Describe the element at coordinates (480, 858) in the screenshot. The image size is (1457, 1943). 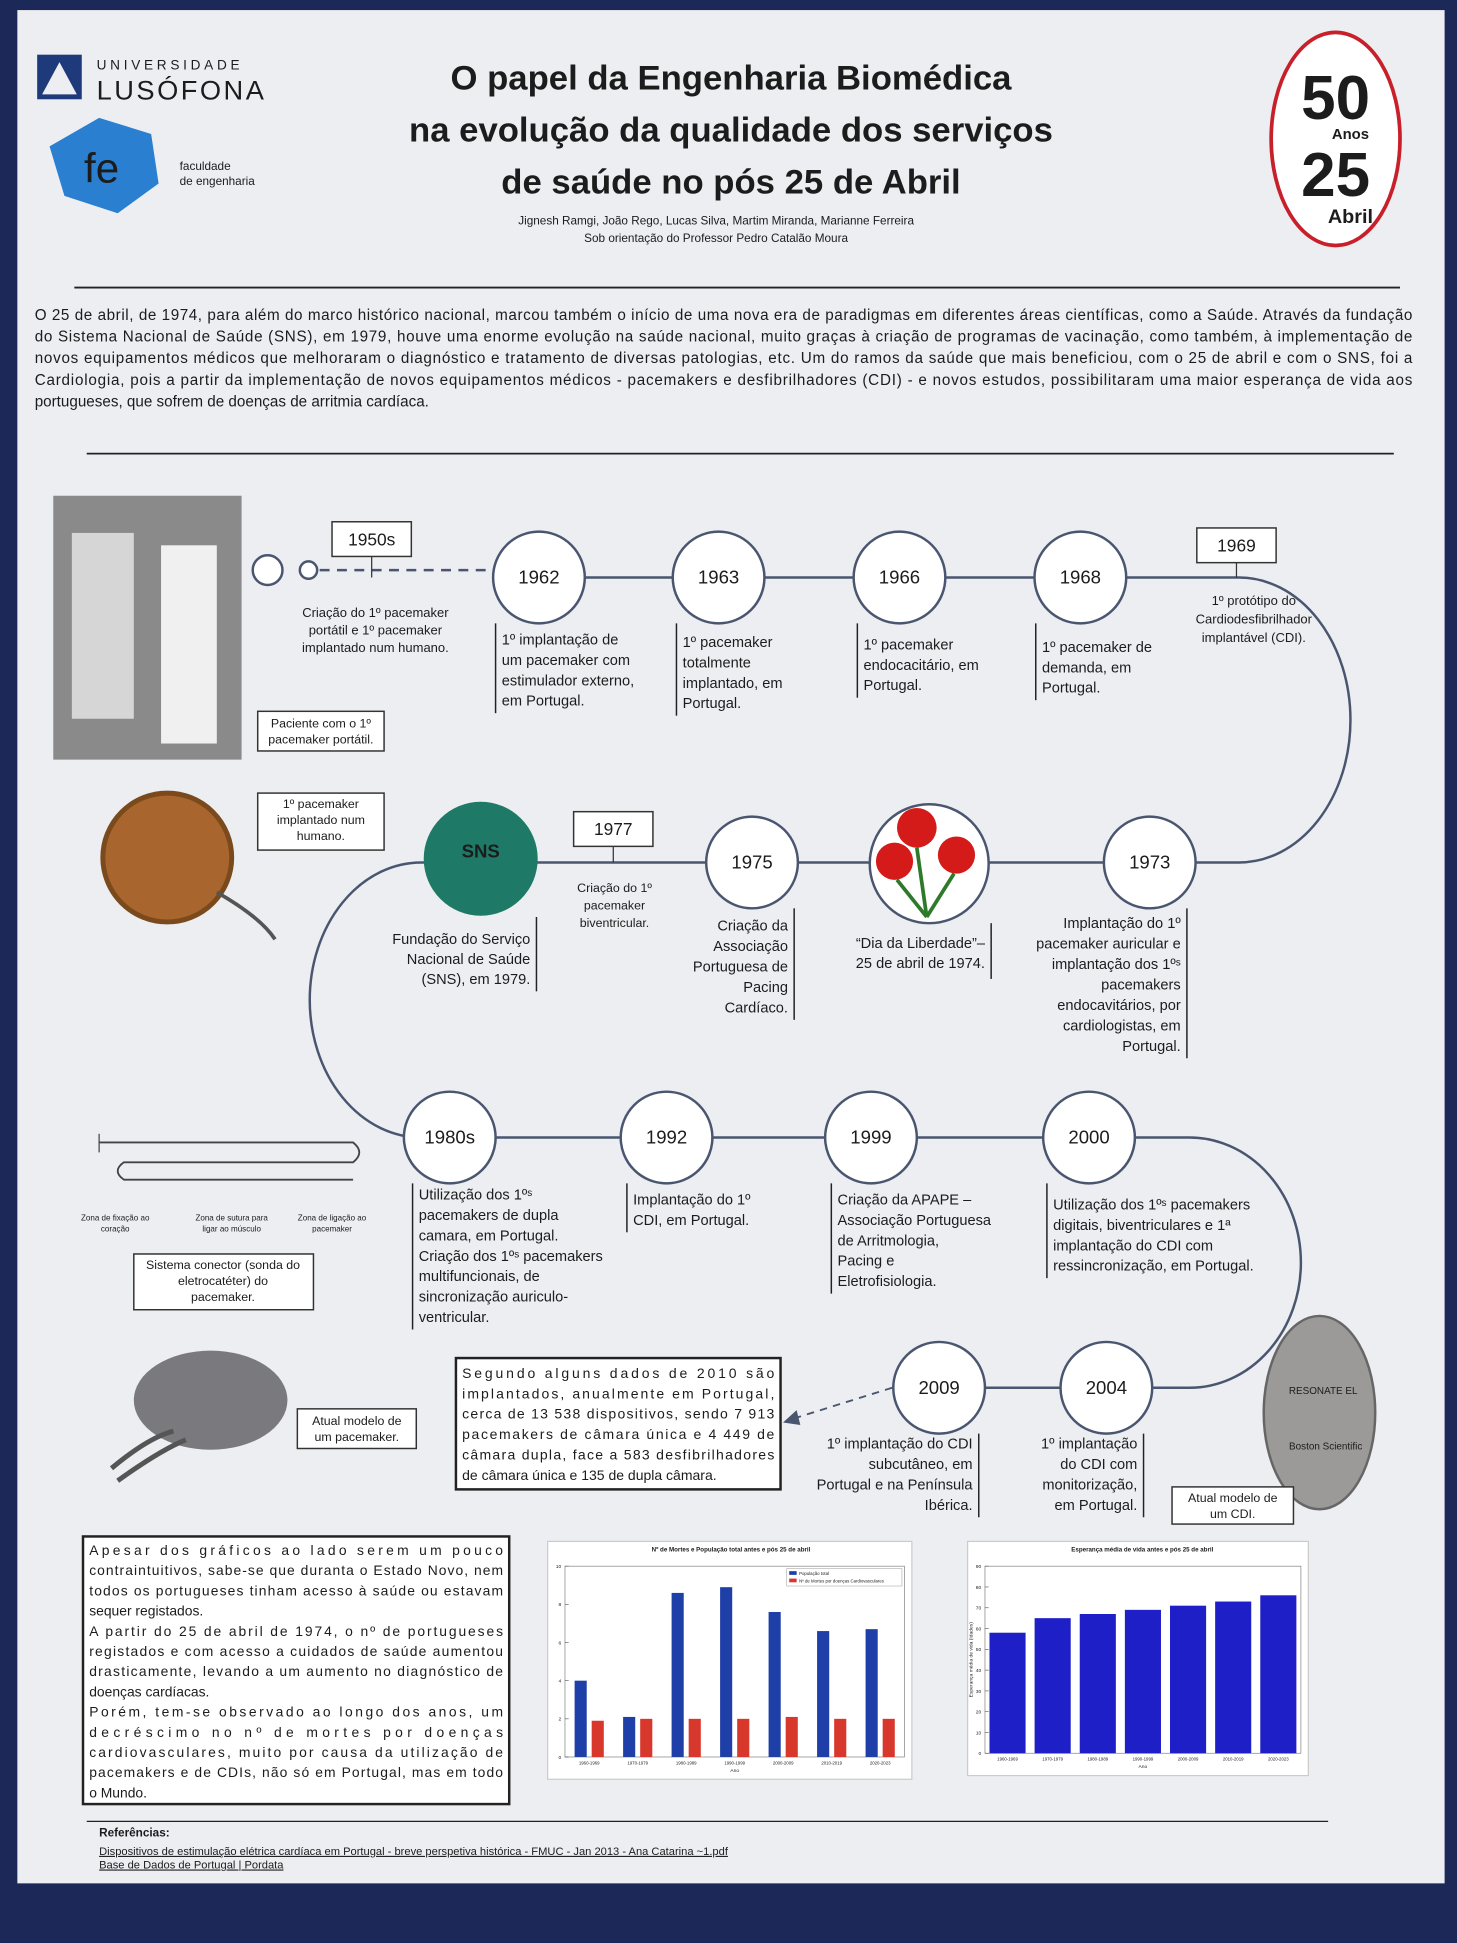
I see `sns-logo` at that location.